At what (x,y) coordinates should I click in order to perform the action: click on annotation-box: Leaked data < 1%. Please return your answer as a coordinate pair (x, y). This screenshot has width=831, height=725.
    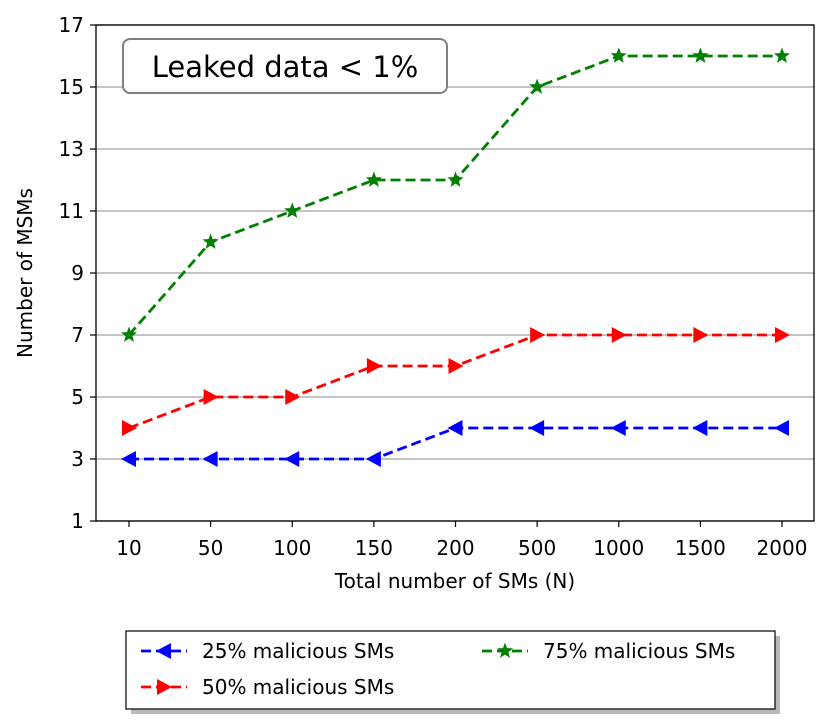
    Looking at the image, I should click on (285, 66).